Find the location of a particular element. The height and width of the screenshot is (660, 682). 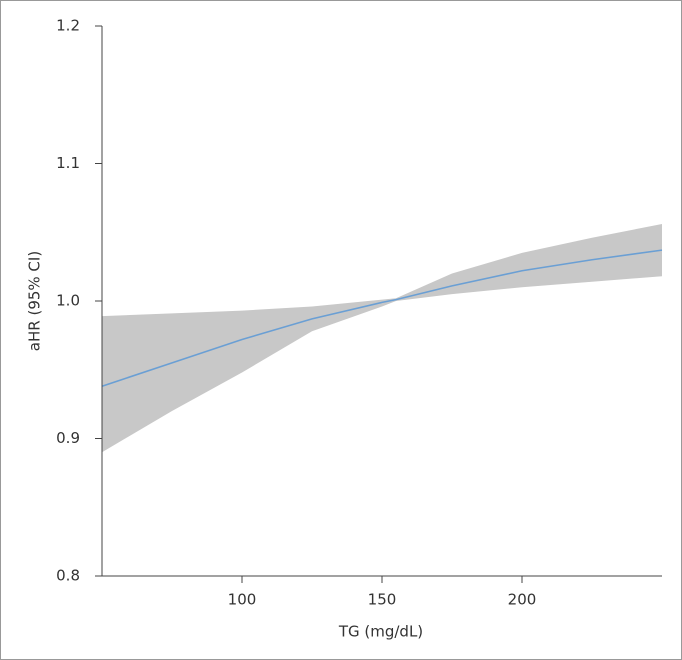

x-tick-label: 150 is located at coordinates (382, 600).